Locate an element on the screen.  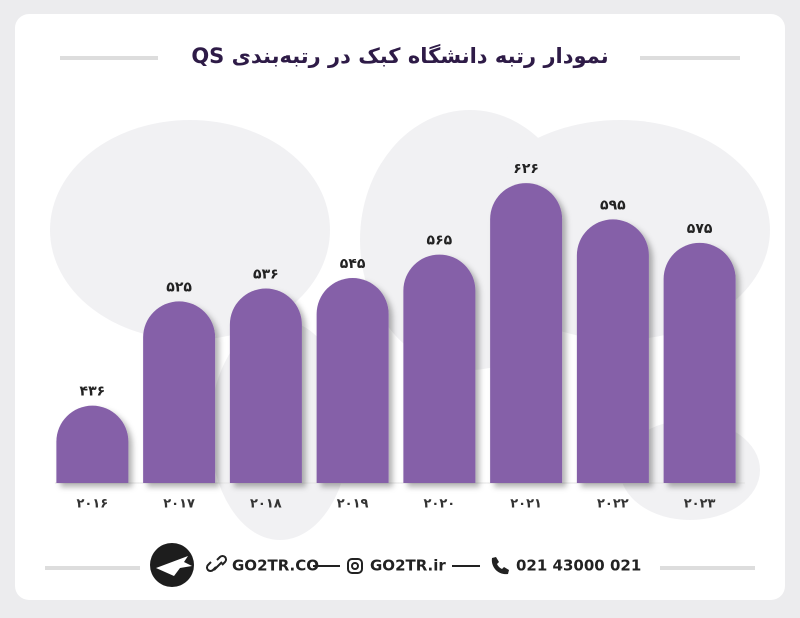
x-tick-label: ۲۰۲۲ is located at coordinates (613, 504).